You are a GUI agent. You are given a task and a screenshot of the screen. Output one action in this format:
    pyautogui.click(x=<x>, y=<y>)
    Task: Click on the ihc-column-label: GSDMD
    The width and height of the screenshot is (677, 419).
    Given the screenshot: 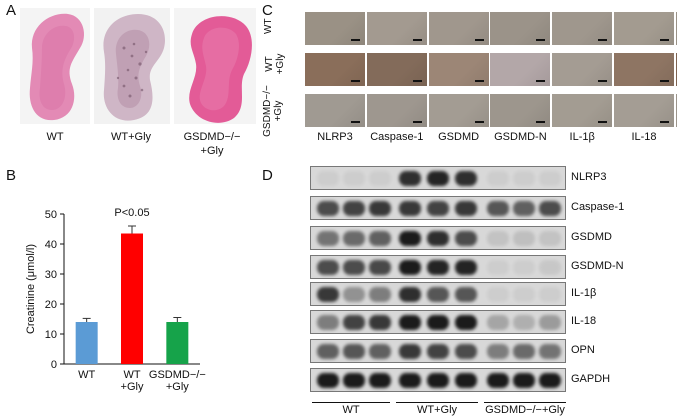 What is the action you would take?
    pyautogui.click(x=459, y=137)
    